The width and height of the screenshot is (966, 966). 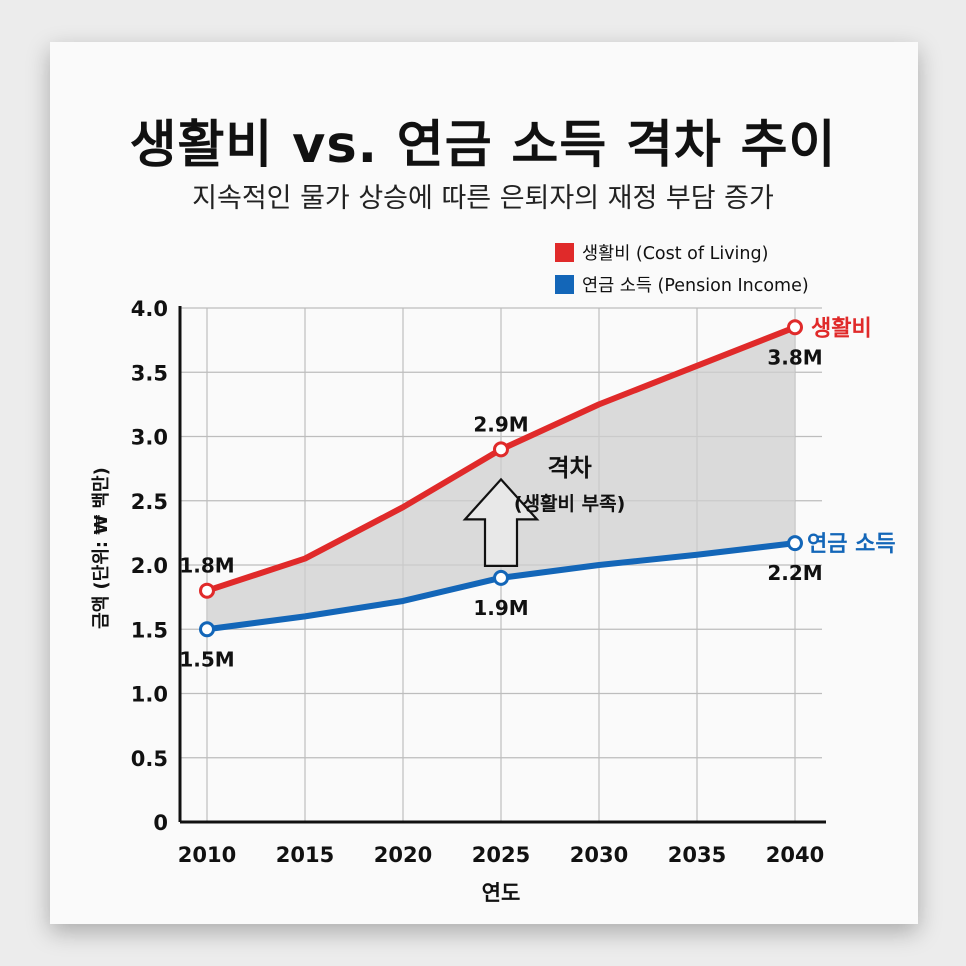 What do you see at coordinates (149, 759) in the screenshot?
I see `y-tick-label: 0.5` at bounding box center [149, 759].